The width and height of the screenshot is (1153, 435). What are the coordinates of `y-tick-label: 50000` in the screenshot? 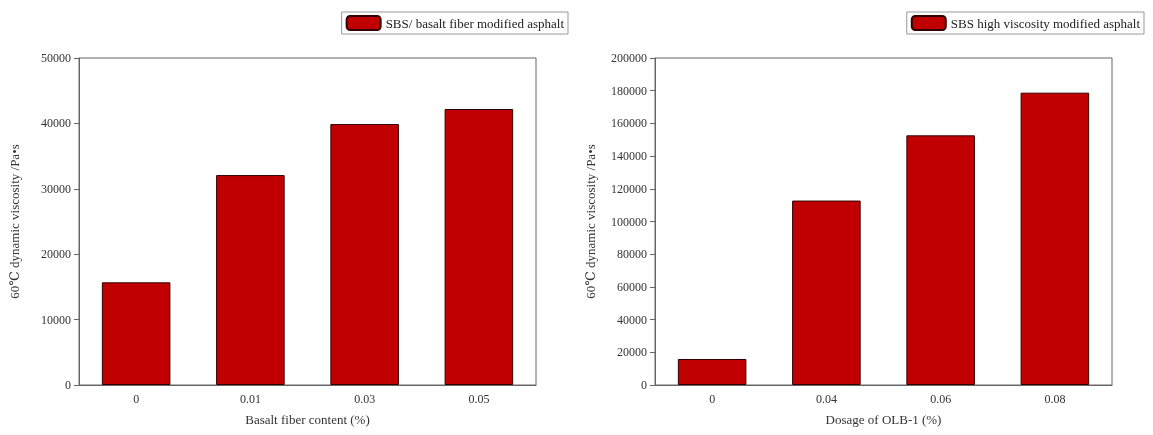 It's located at (56, 58).